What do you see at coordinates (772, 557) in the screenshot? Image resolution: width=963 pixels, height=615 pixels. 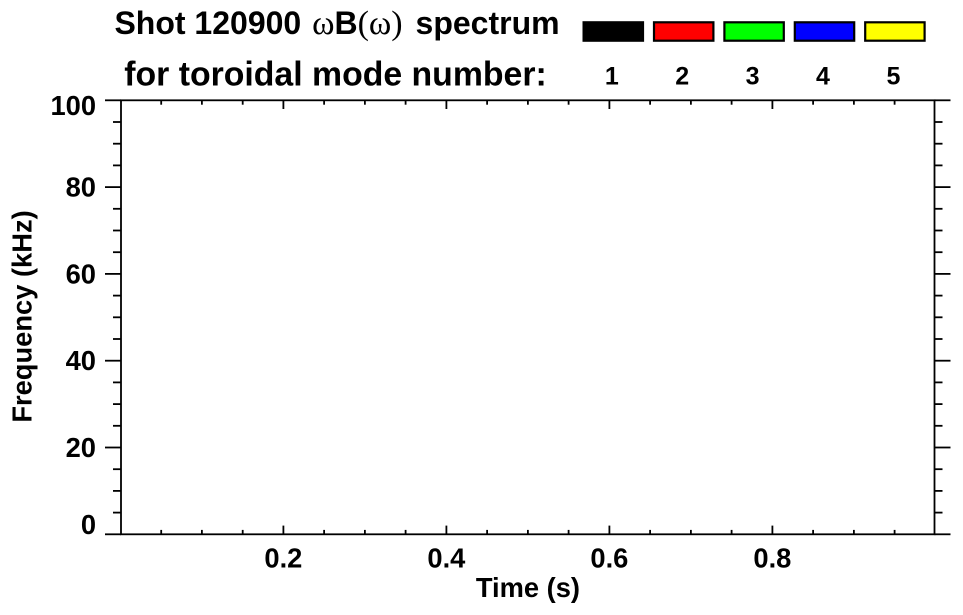 I see `svg-text: 0.8` at bounding box center [772, 557].